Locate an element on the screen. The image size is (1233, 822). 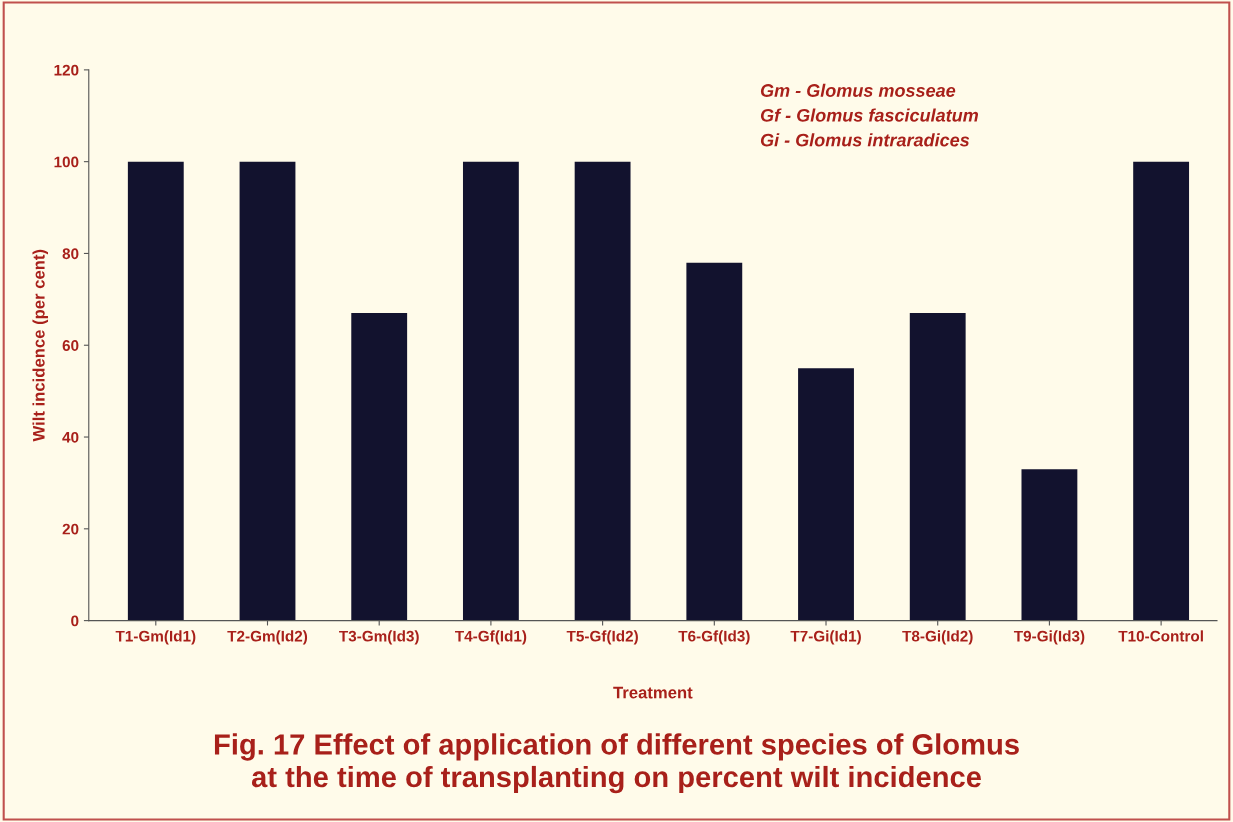
y-tick-label: 100 is located at coordinates (66, 162).